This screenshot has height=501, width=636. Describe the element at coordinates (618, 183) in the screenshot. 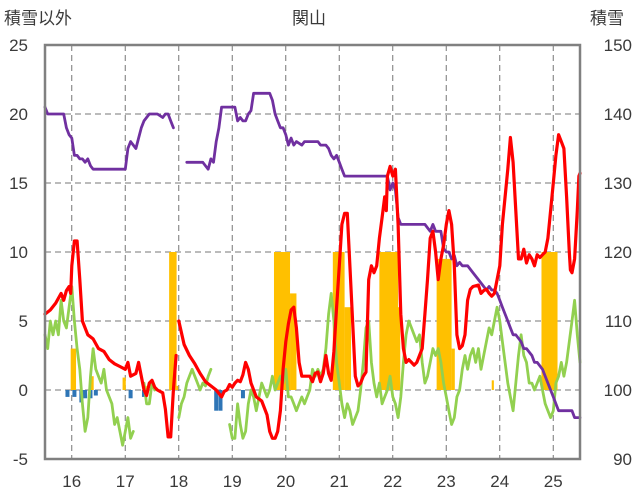

I see `right-tick-label: 130` at that location.